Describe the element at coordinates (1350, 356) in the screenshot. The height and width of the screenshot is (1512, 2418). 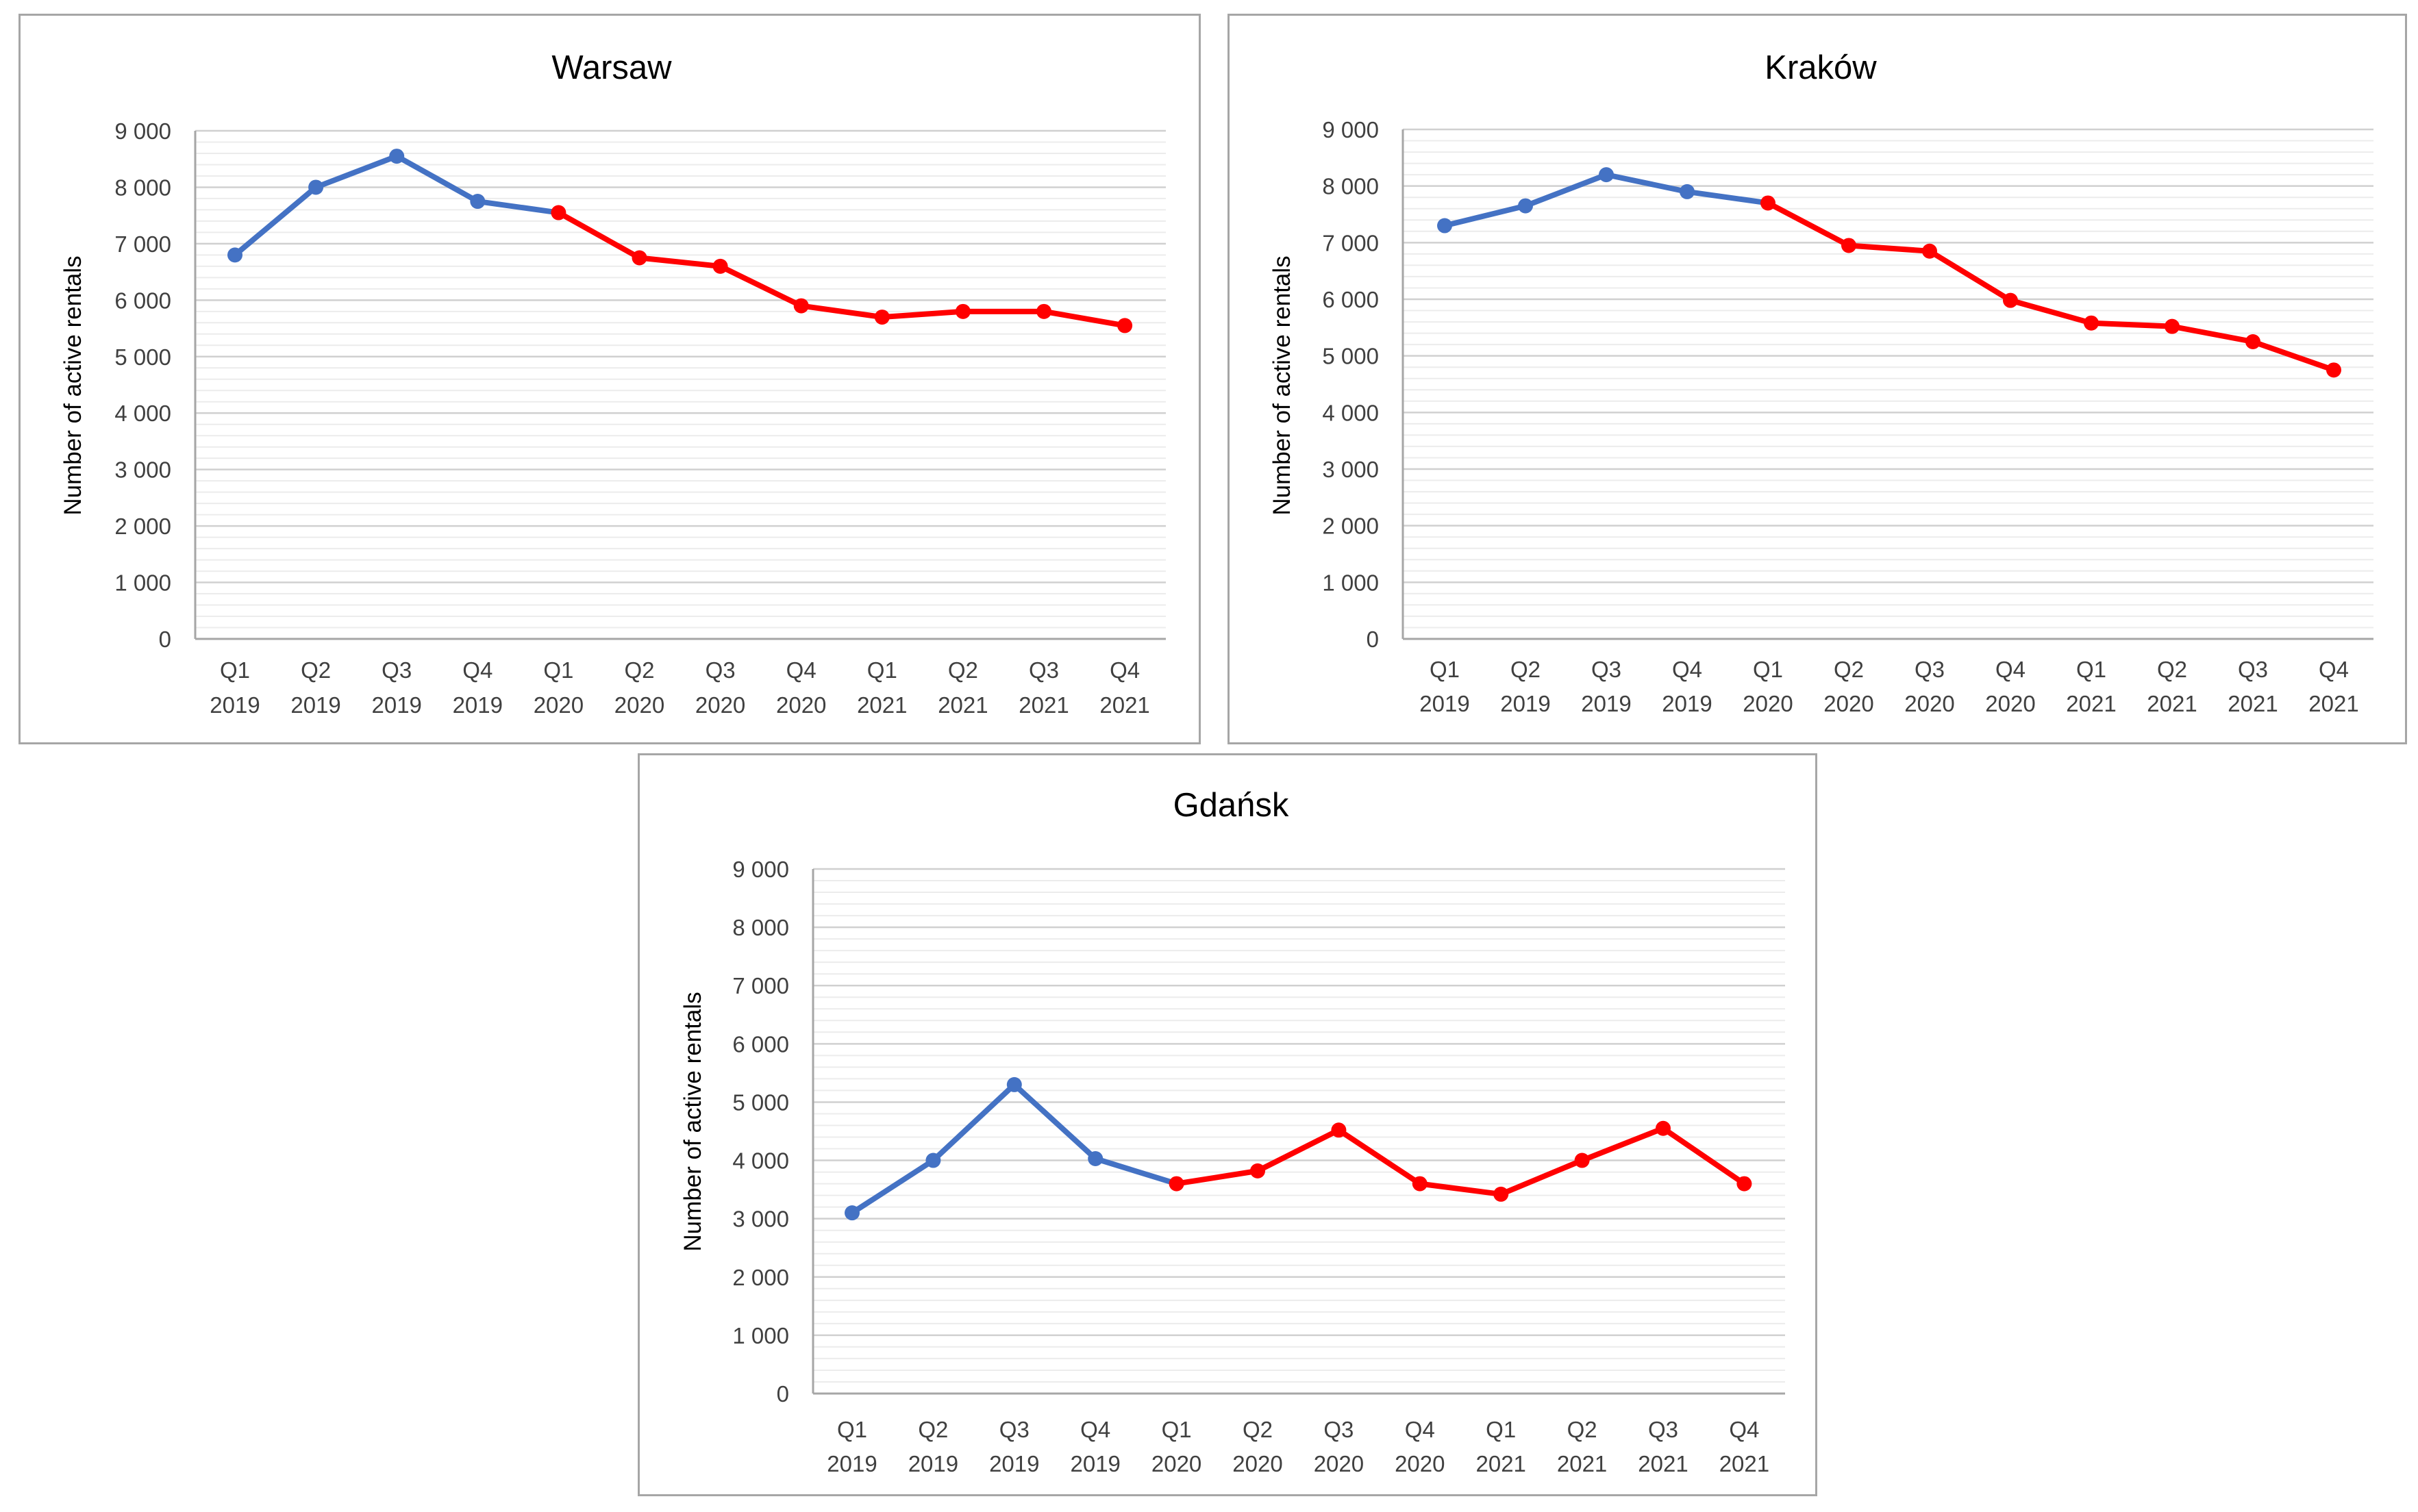
I see `y-tick-label: 5 000` at that location.